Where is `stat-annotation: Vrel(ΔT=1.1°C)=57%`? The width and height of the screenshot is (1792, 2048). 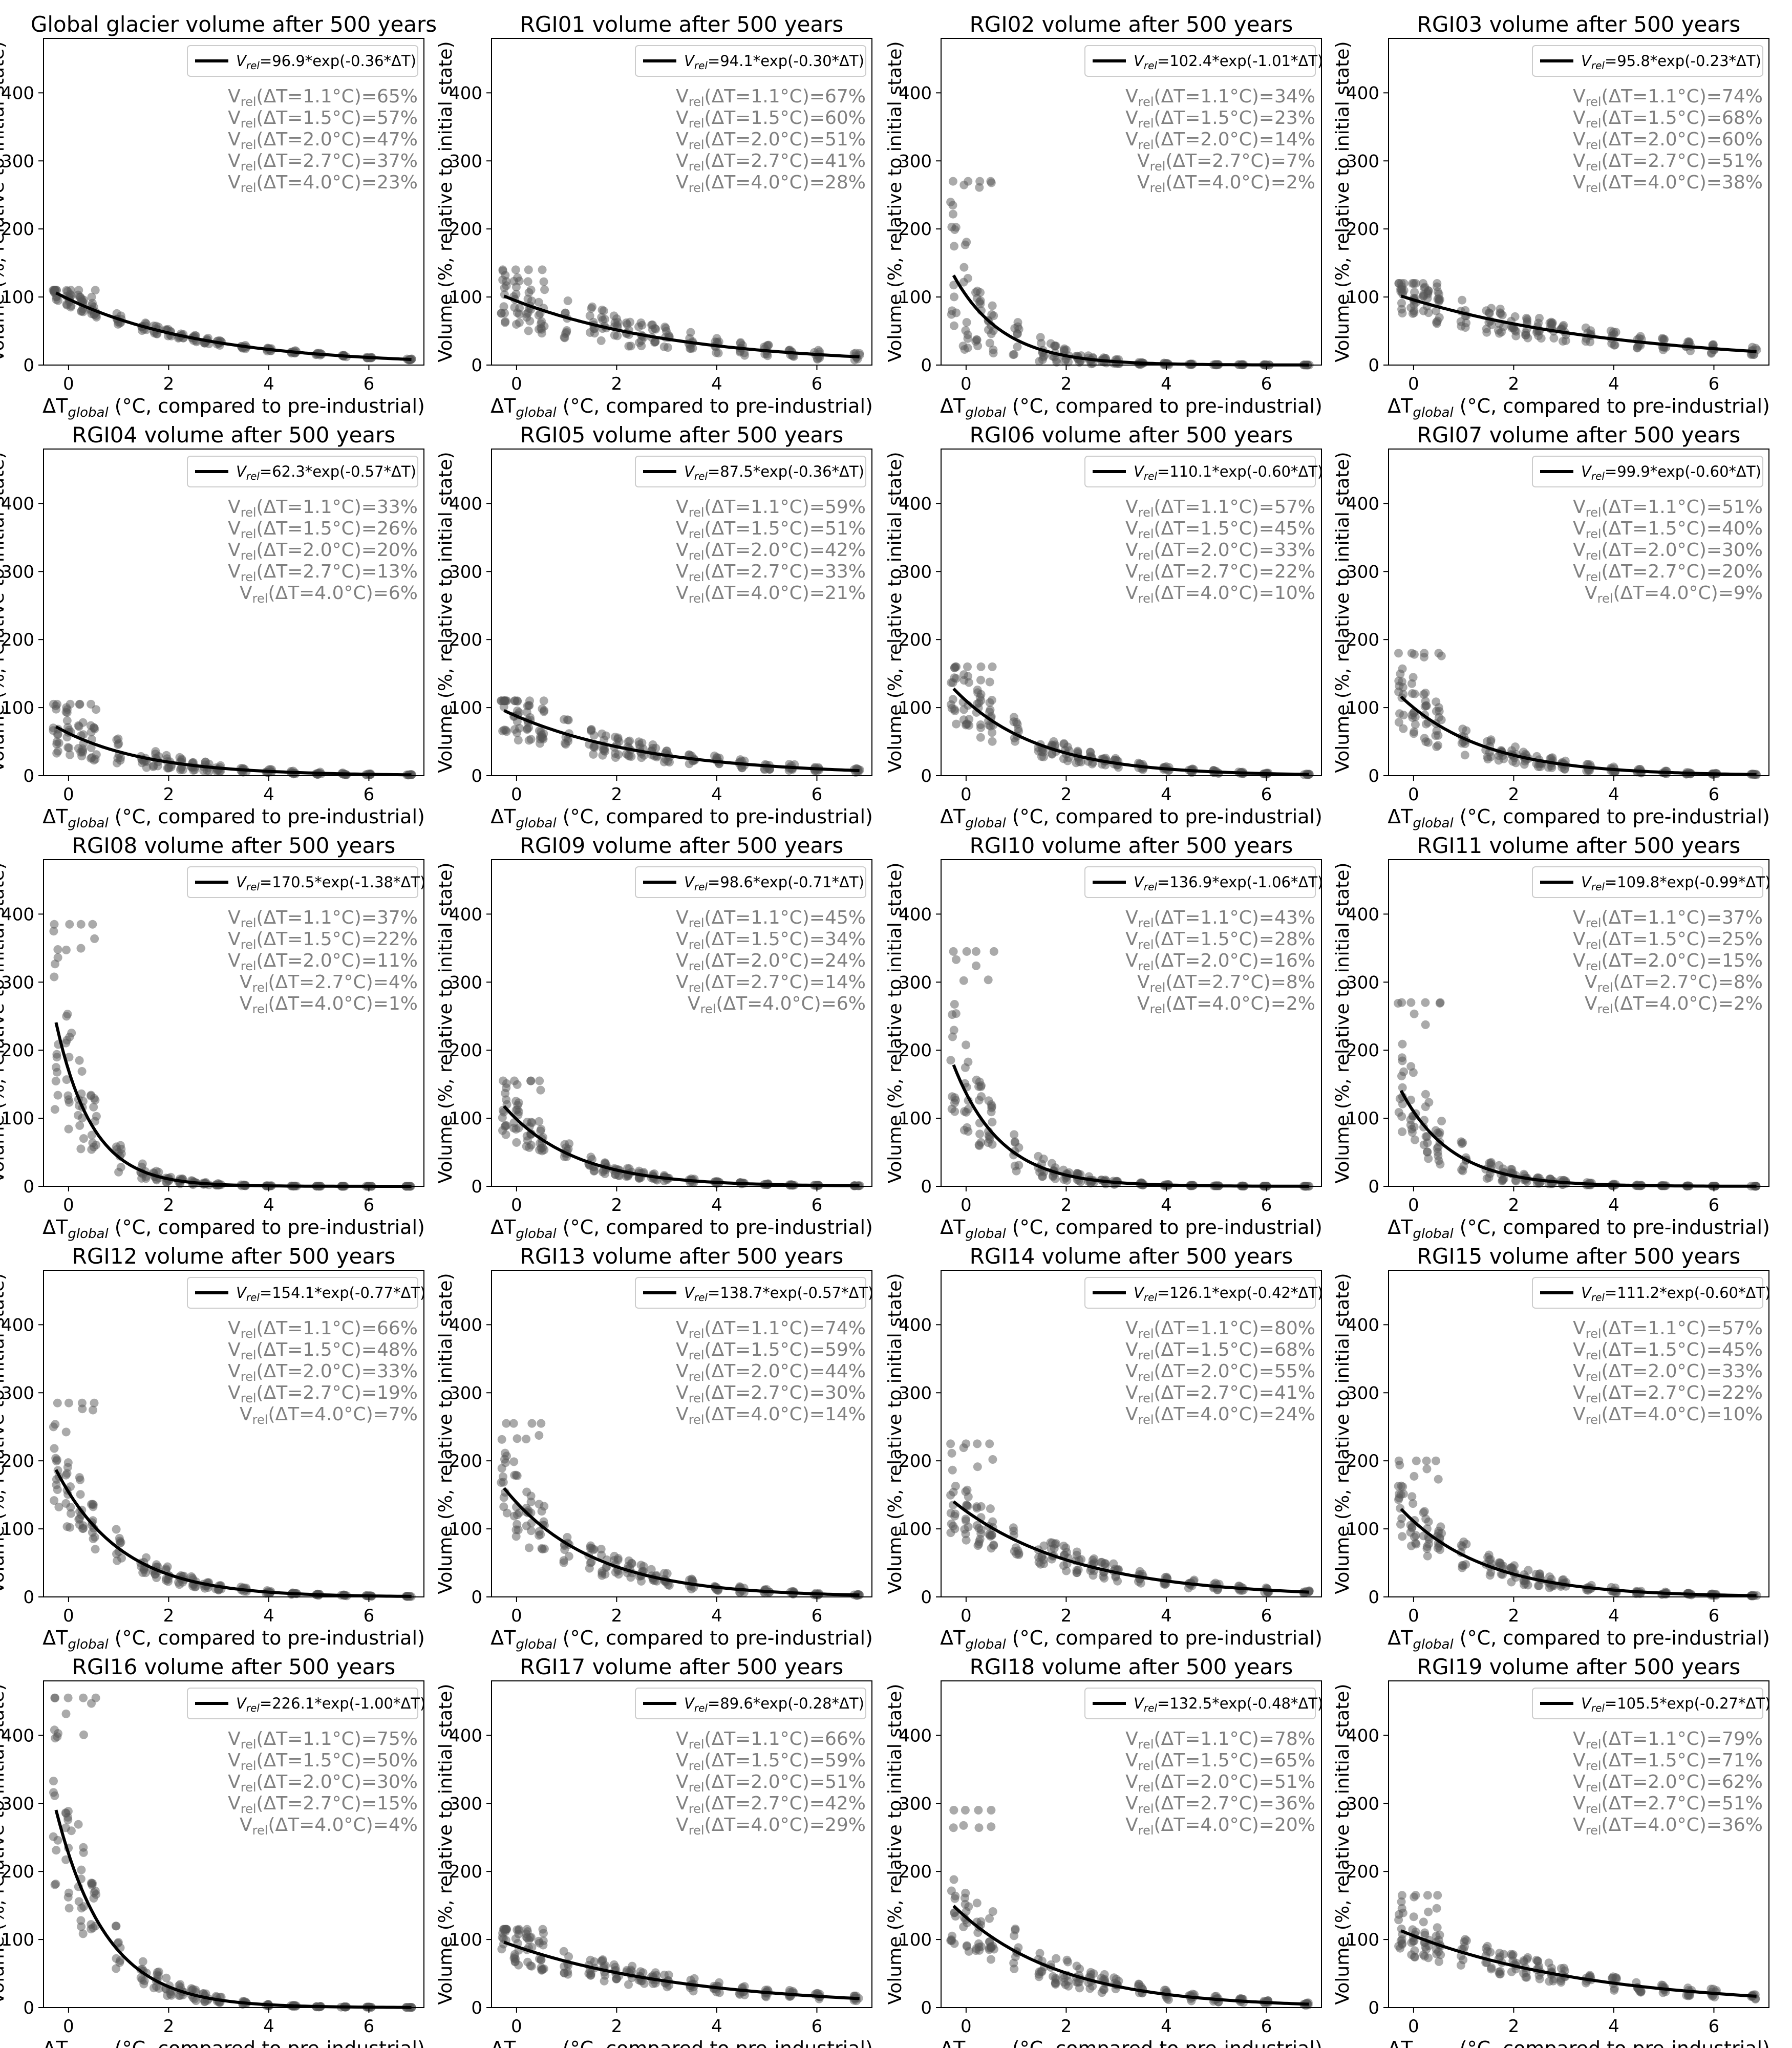 stat-annotation: Vrel(ΔT=1.1°C)=57% is located at coordinates (1668, 1329).